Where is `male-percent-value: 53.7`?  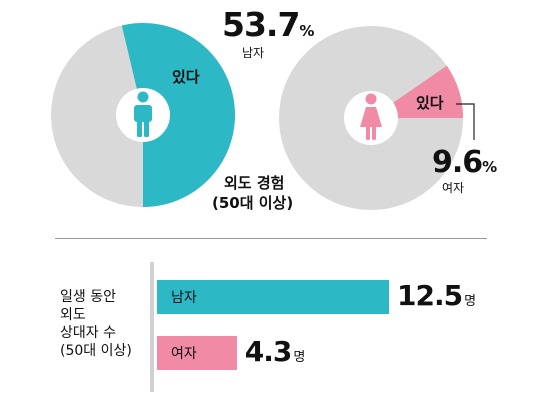 male-percent-value: 53.7 is located at coordinates (261, 24).